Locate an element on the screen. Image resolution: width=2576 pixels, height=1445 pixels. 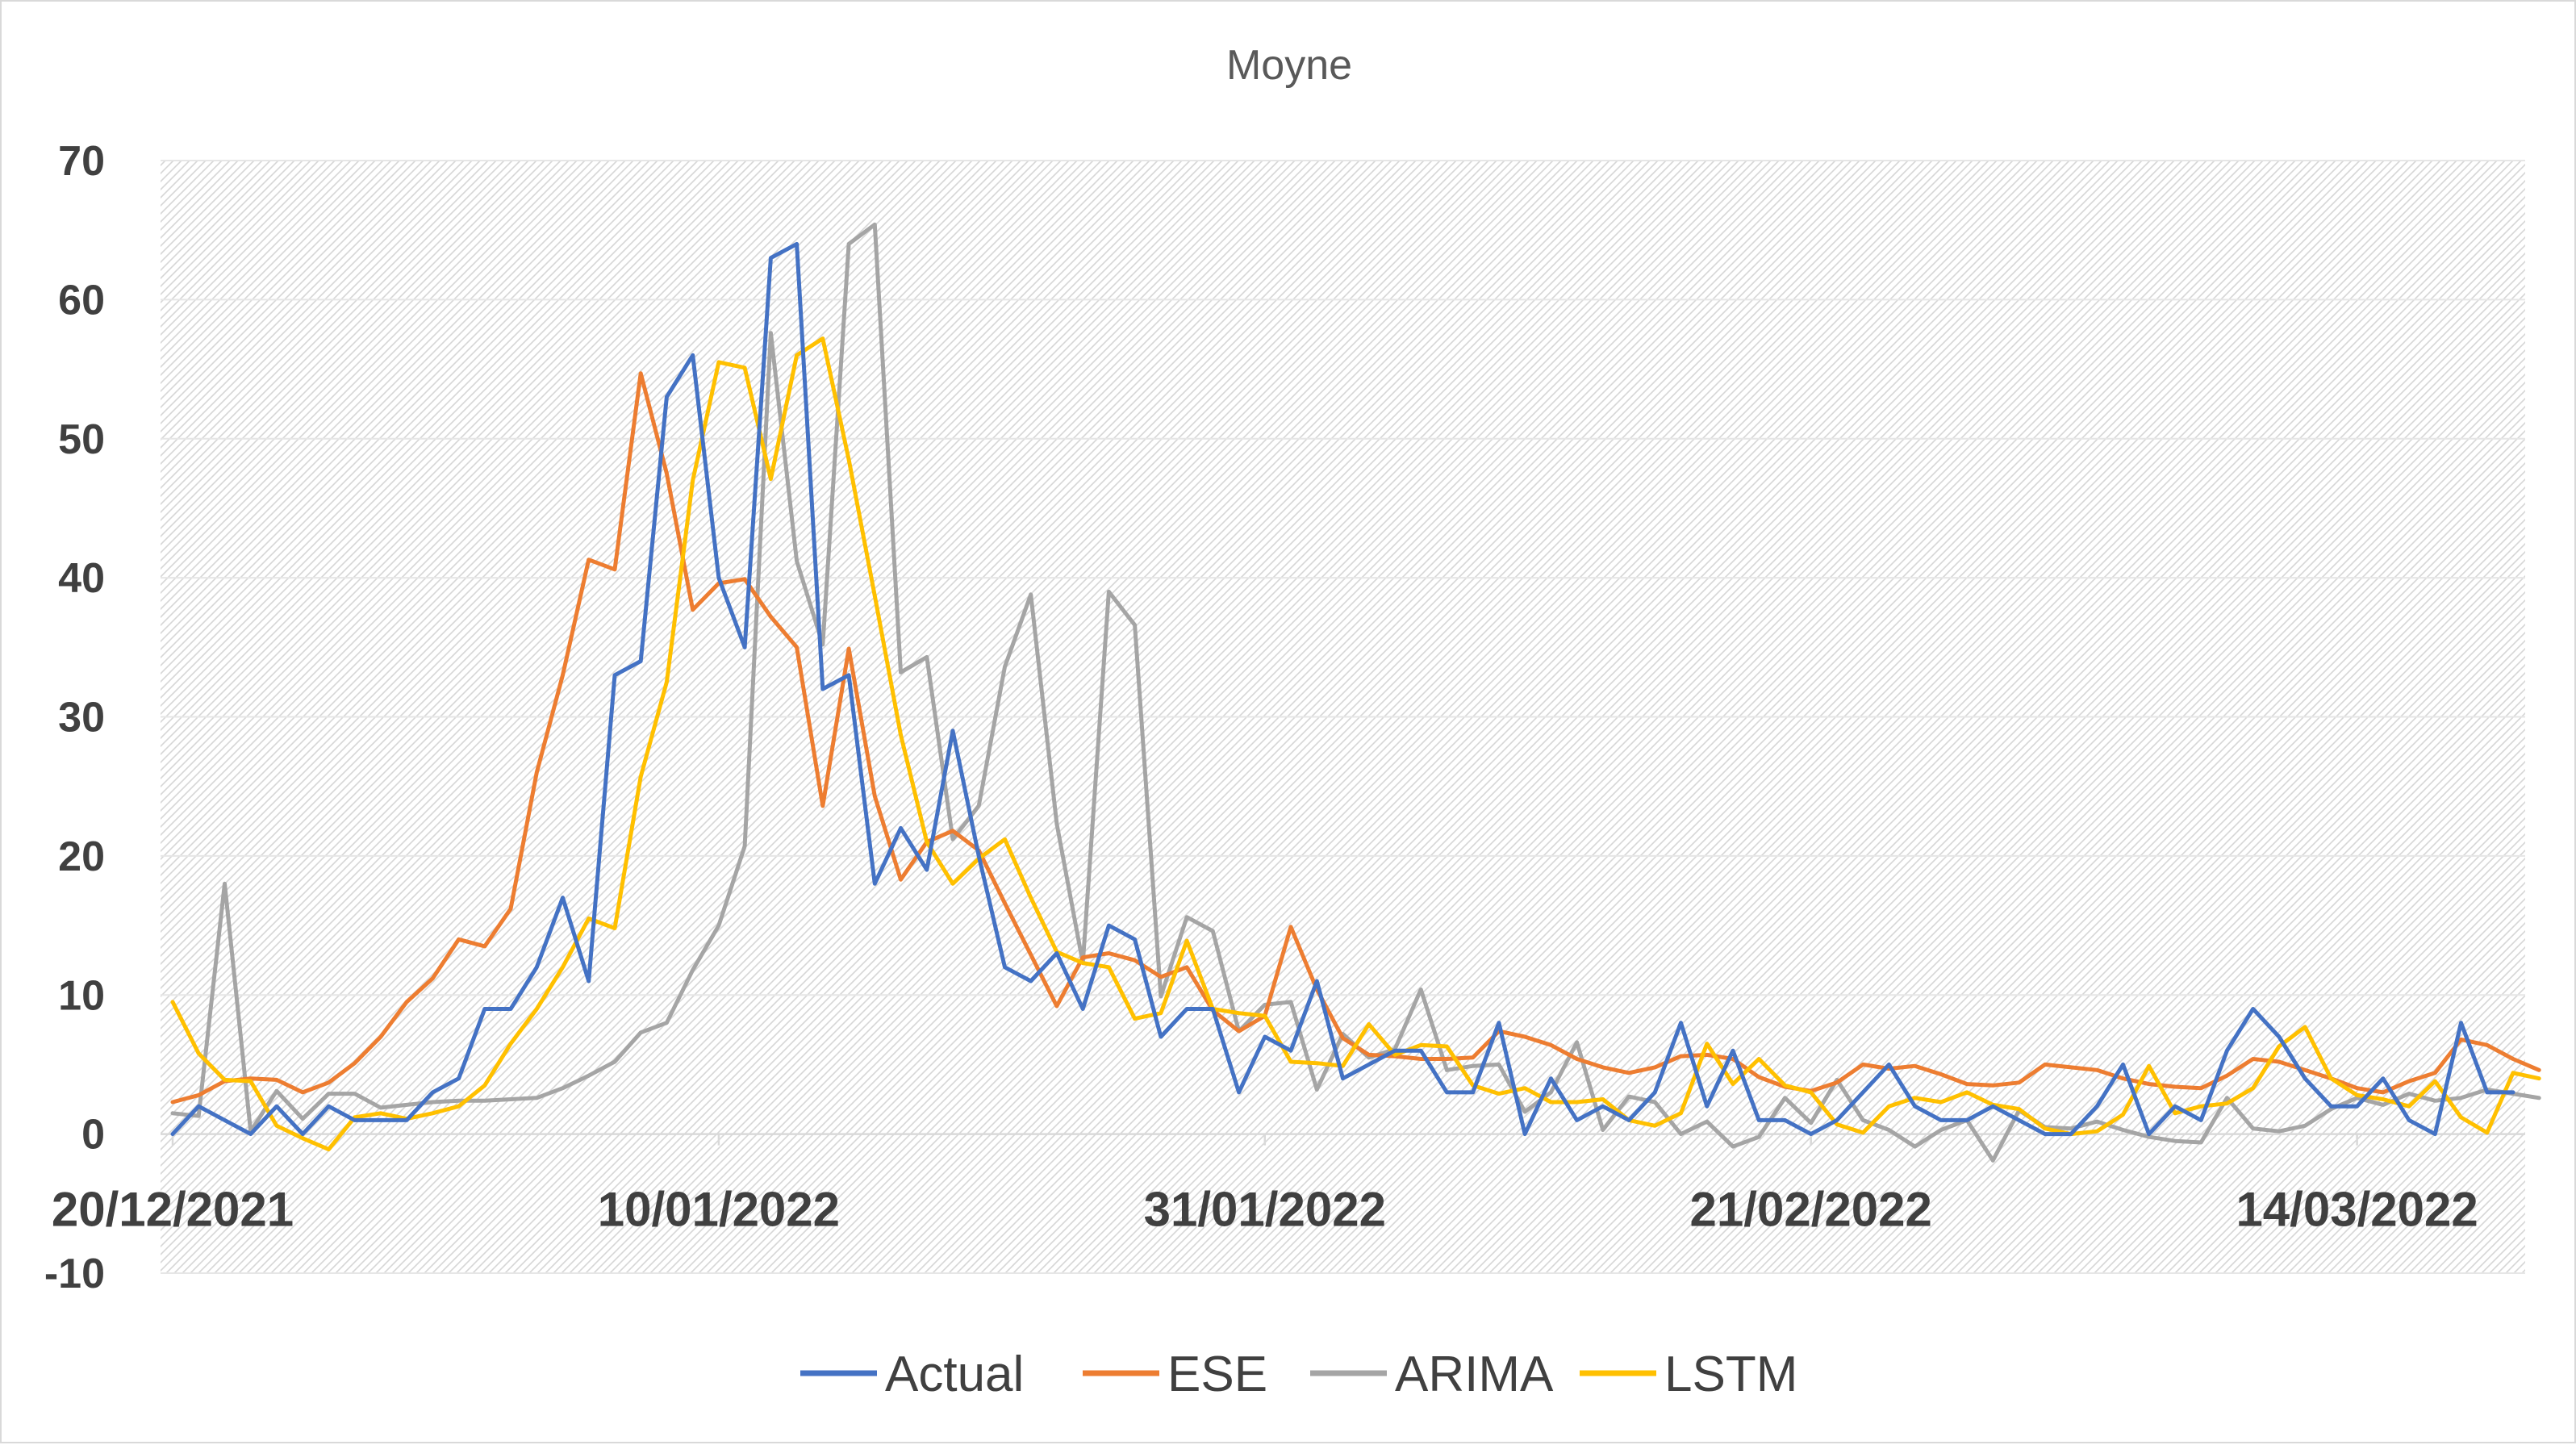
x-tick-label: 21/02/2022 is located at coordinates (1811, 1210).